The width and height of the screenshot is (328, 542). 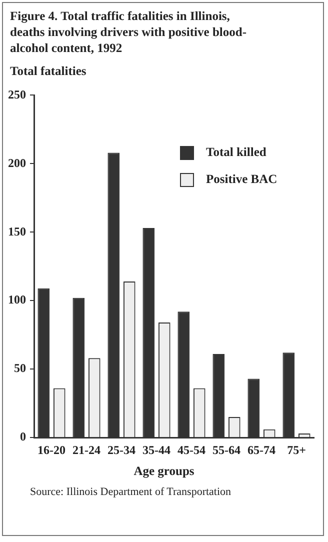 I want to click on x-tick-label: 25-34, so click(x=122, y=449).